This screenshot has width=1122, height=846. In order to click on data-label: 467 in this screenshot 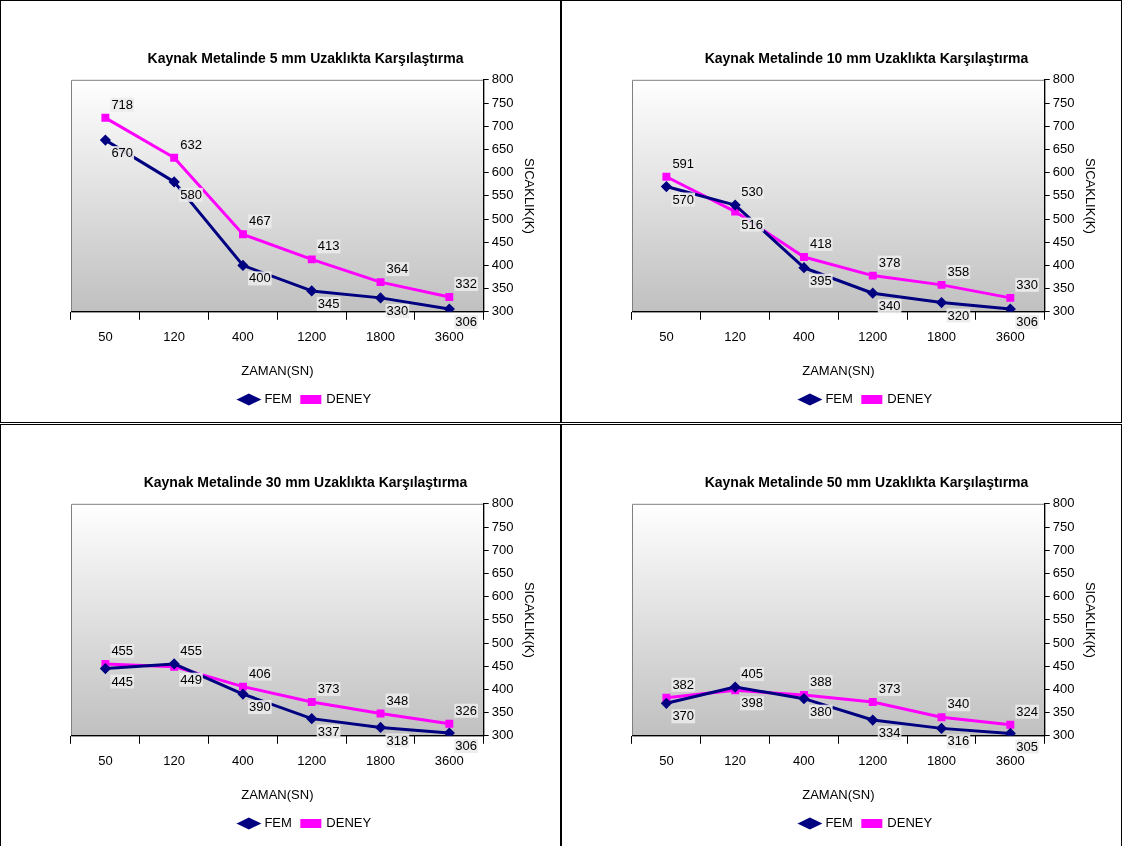, I will do `click(259, 221)`.